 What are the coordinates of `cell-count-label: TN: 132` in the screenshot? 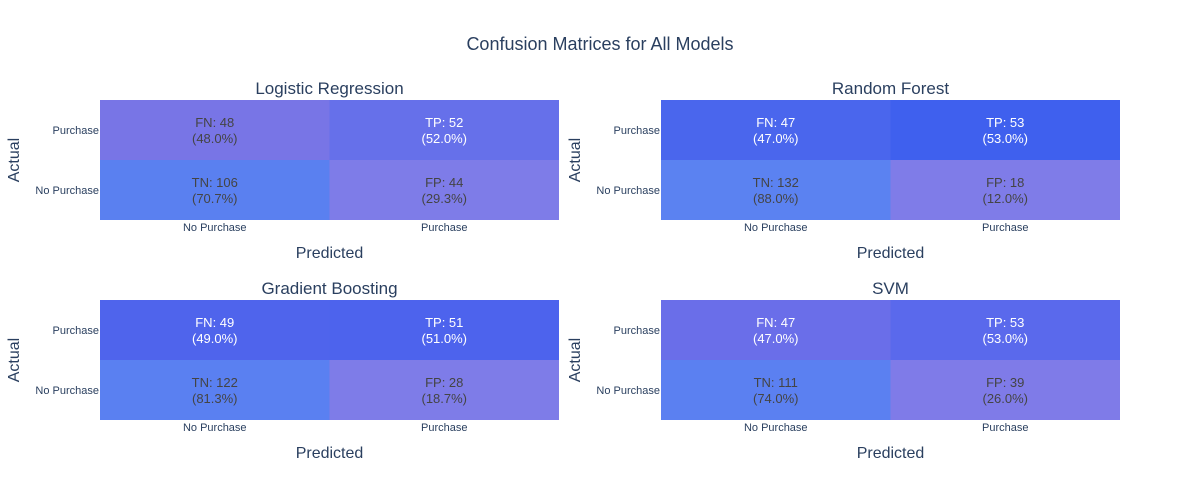 It's located at (776, 182).